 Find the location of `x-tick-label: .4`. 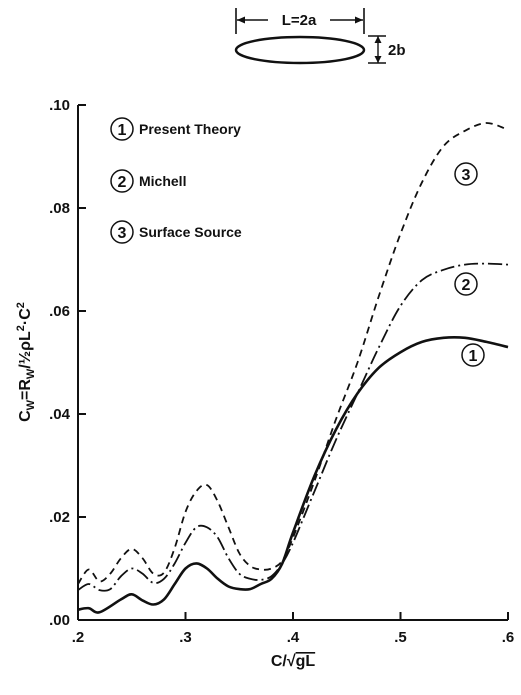

x-tick-label: .4 is located at coordinates (293, 637).